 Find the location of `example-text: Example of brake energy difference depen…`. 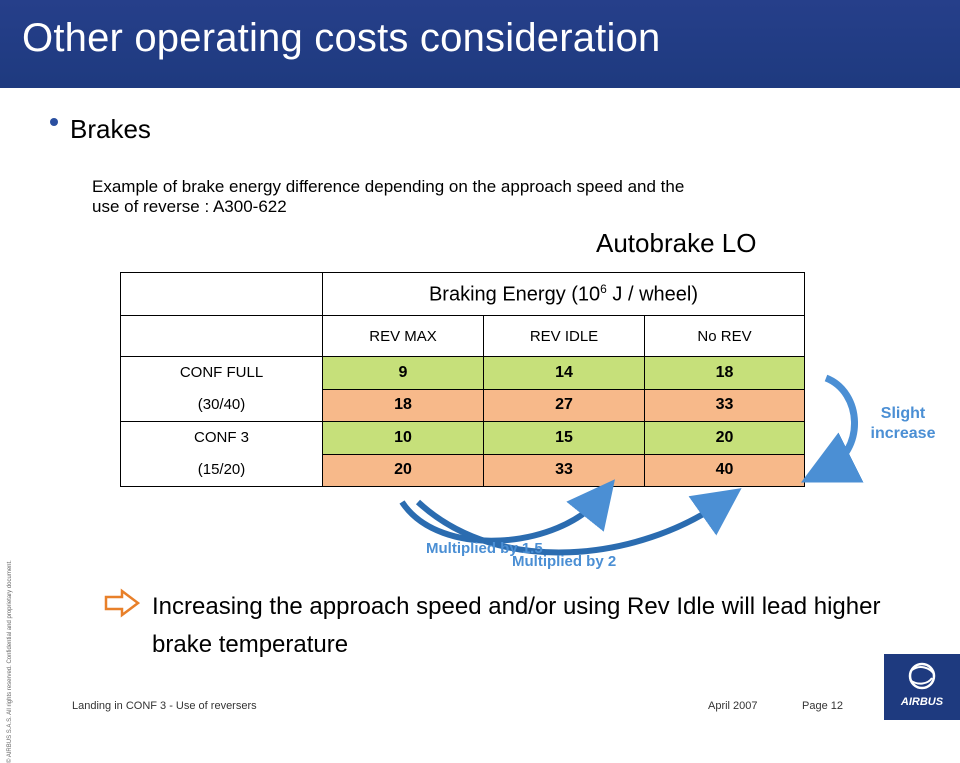

example-text: Example of brake energy difference depen… is located at coordinates (388, 196).